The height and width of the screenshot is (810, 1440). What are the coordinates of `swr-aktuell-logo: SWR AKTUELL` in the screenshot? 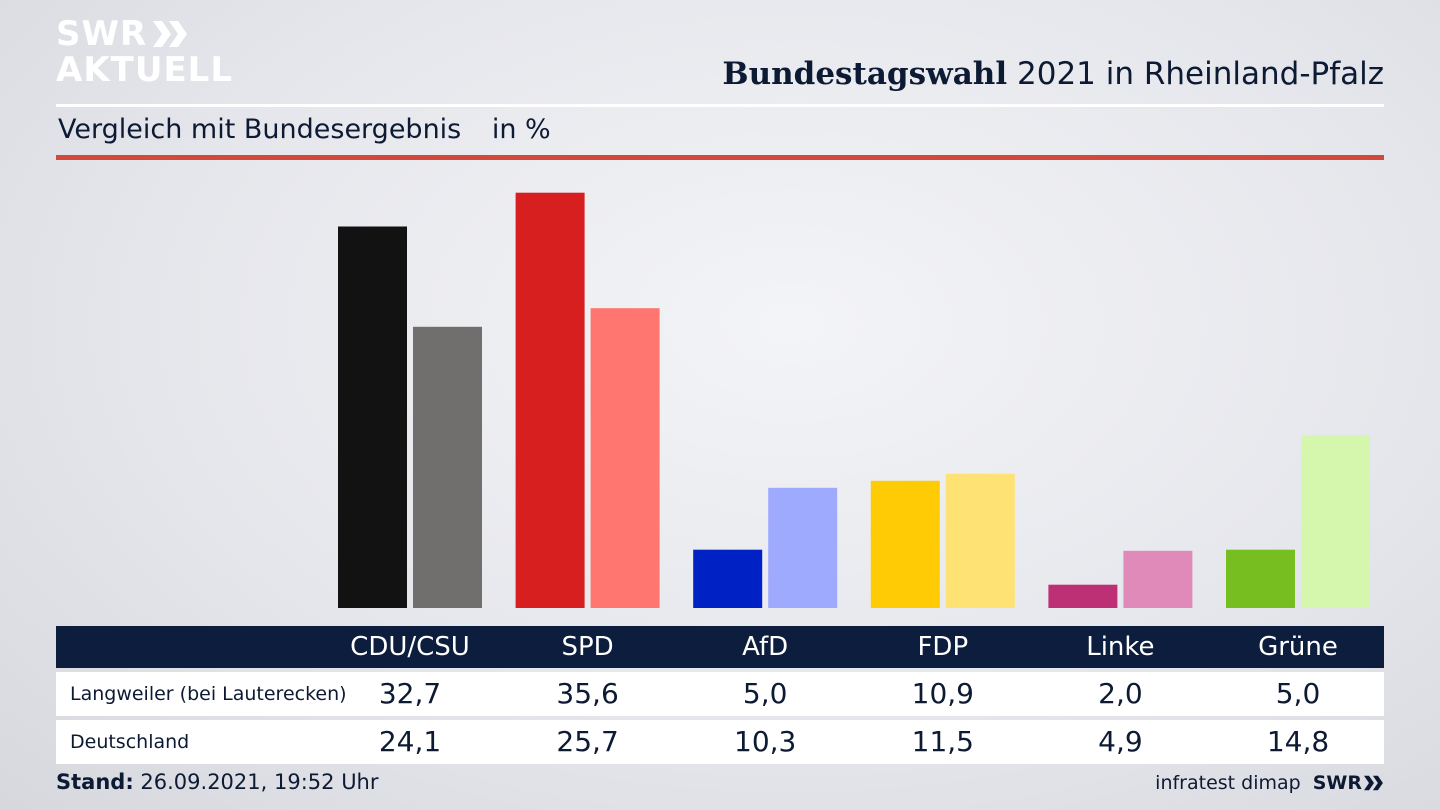 It's located at (144, 52).